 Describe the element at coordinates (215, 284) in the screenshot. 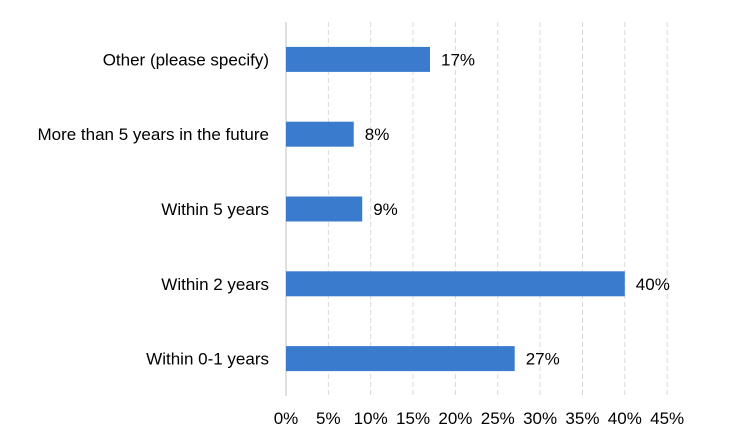

I see `category-label: Within 2 years` at that location.